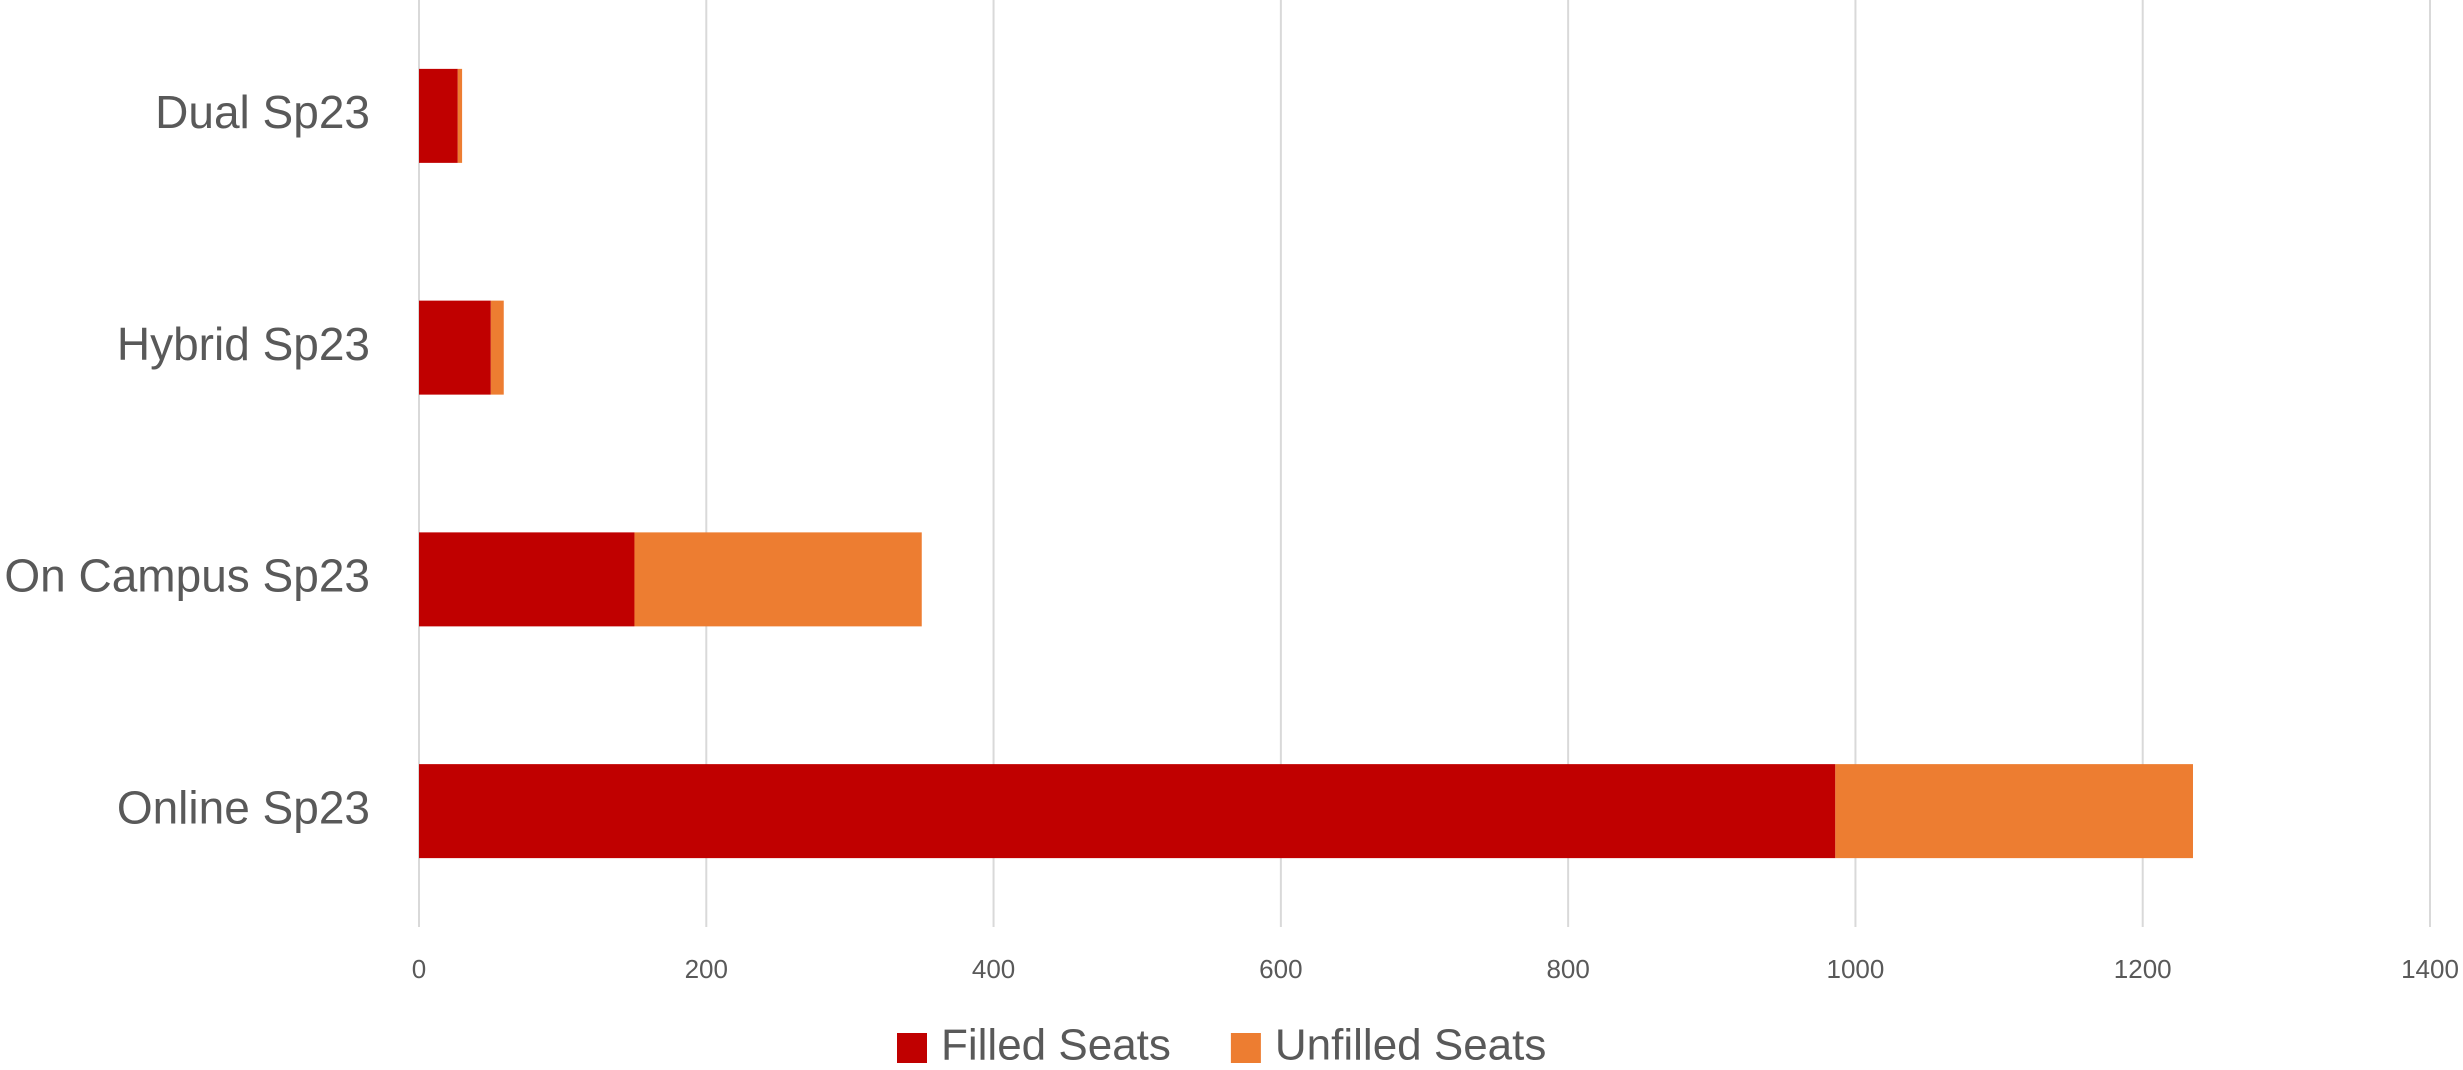 The height and width of the screenshot is (1070, 2463). What do you see at coordinates (1856, 969) in the screenshot?
I see `x-tick-label: 1000` at bounding box center [1856, 969].